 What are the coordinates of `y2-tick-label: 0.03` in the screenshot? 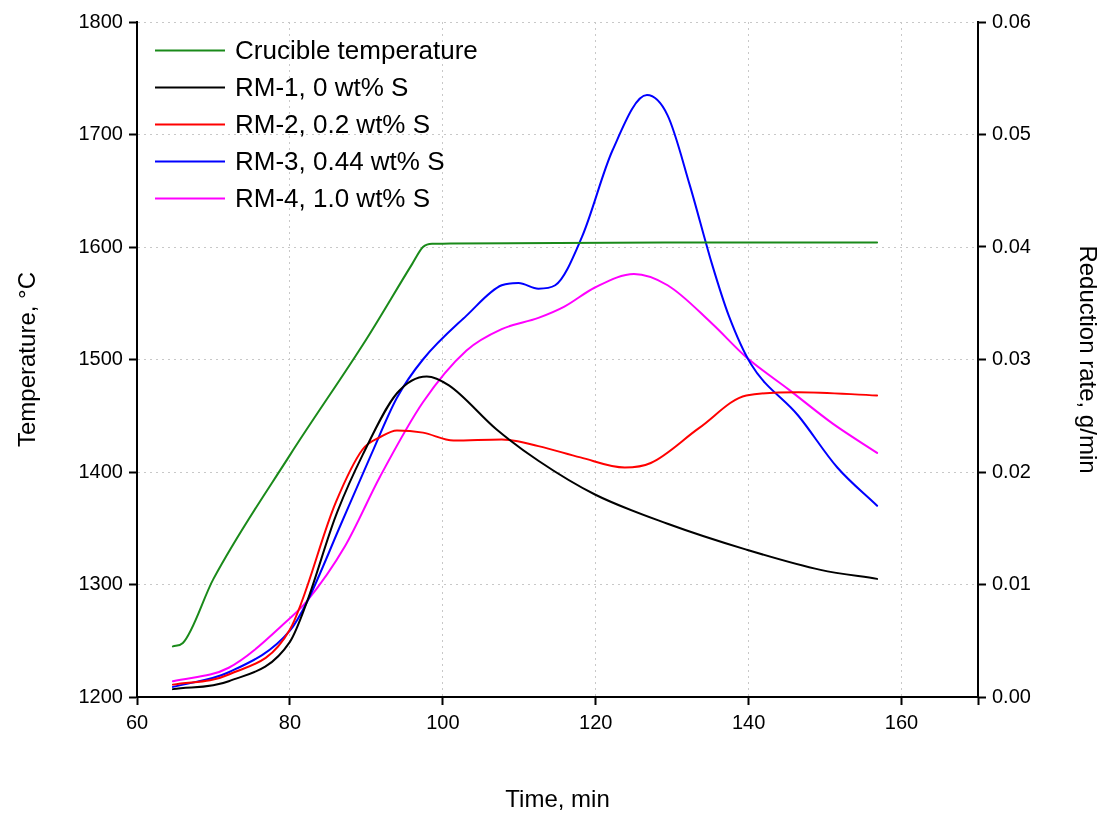 It's located at (1011, 358).